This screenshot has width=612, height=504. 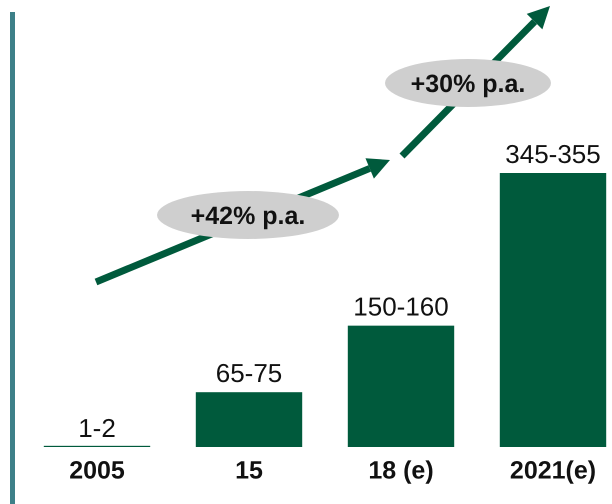 I want to click on x-tick-label: 15, so click(x=249, y=470).